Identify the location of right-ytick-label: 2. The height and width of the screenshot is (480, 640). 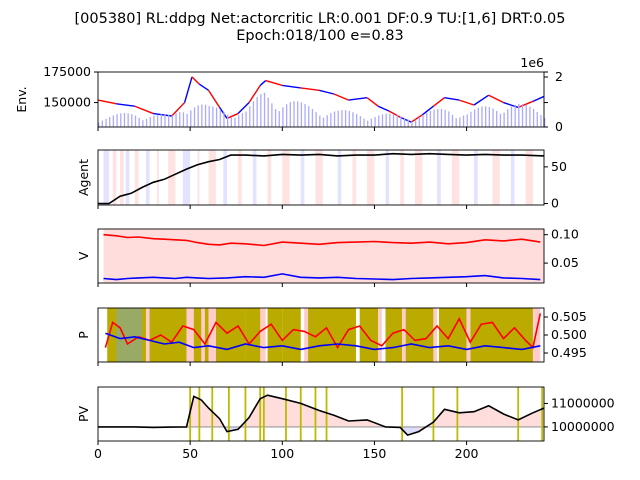
(559, 76).